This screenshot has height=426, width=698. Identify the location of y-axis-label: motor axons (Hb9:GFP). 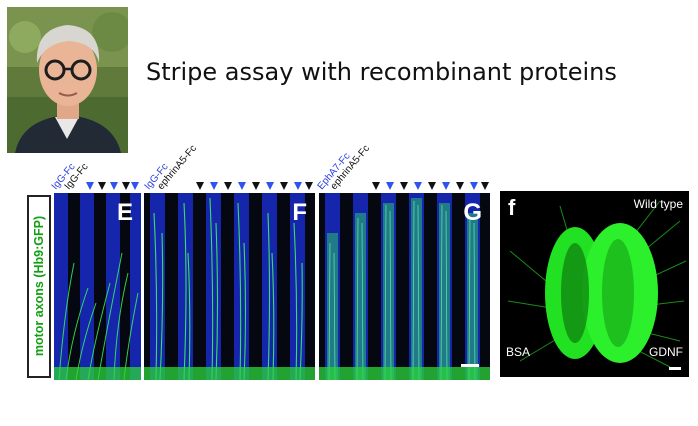
(39, 286).